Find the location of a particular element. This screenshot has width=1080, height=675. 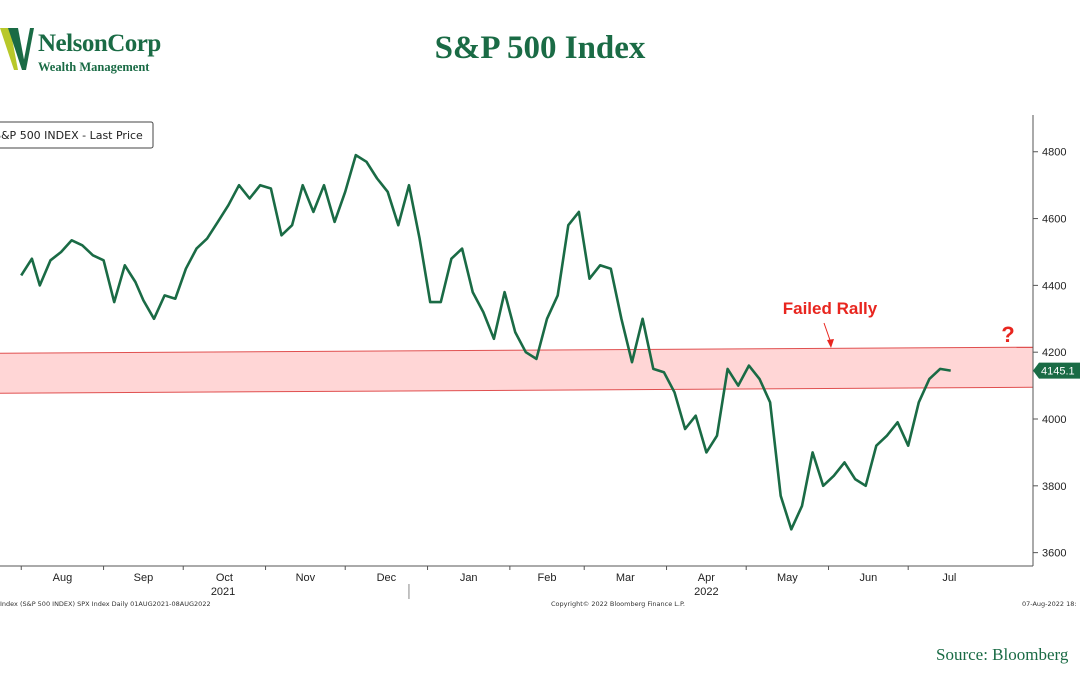

x-tick-label: Jun is located at coordinates (868, 578).